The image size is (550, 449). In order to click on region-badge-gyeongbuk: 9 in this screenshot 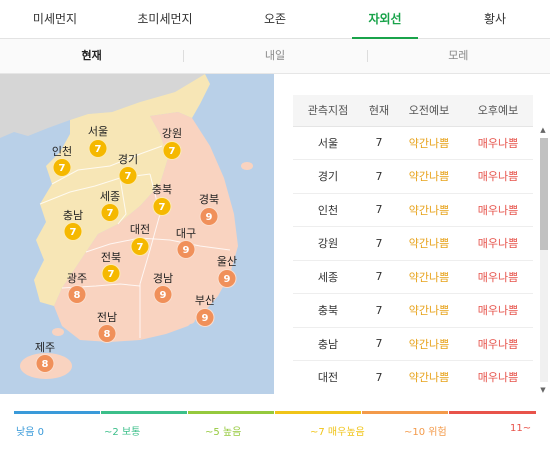, I will do `click(209, 216)`.